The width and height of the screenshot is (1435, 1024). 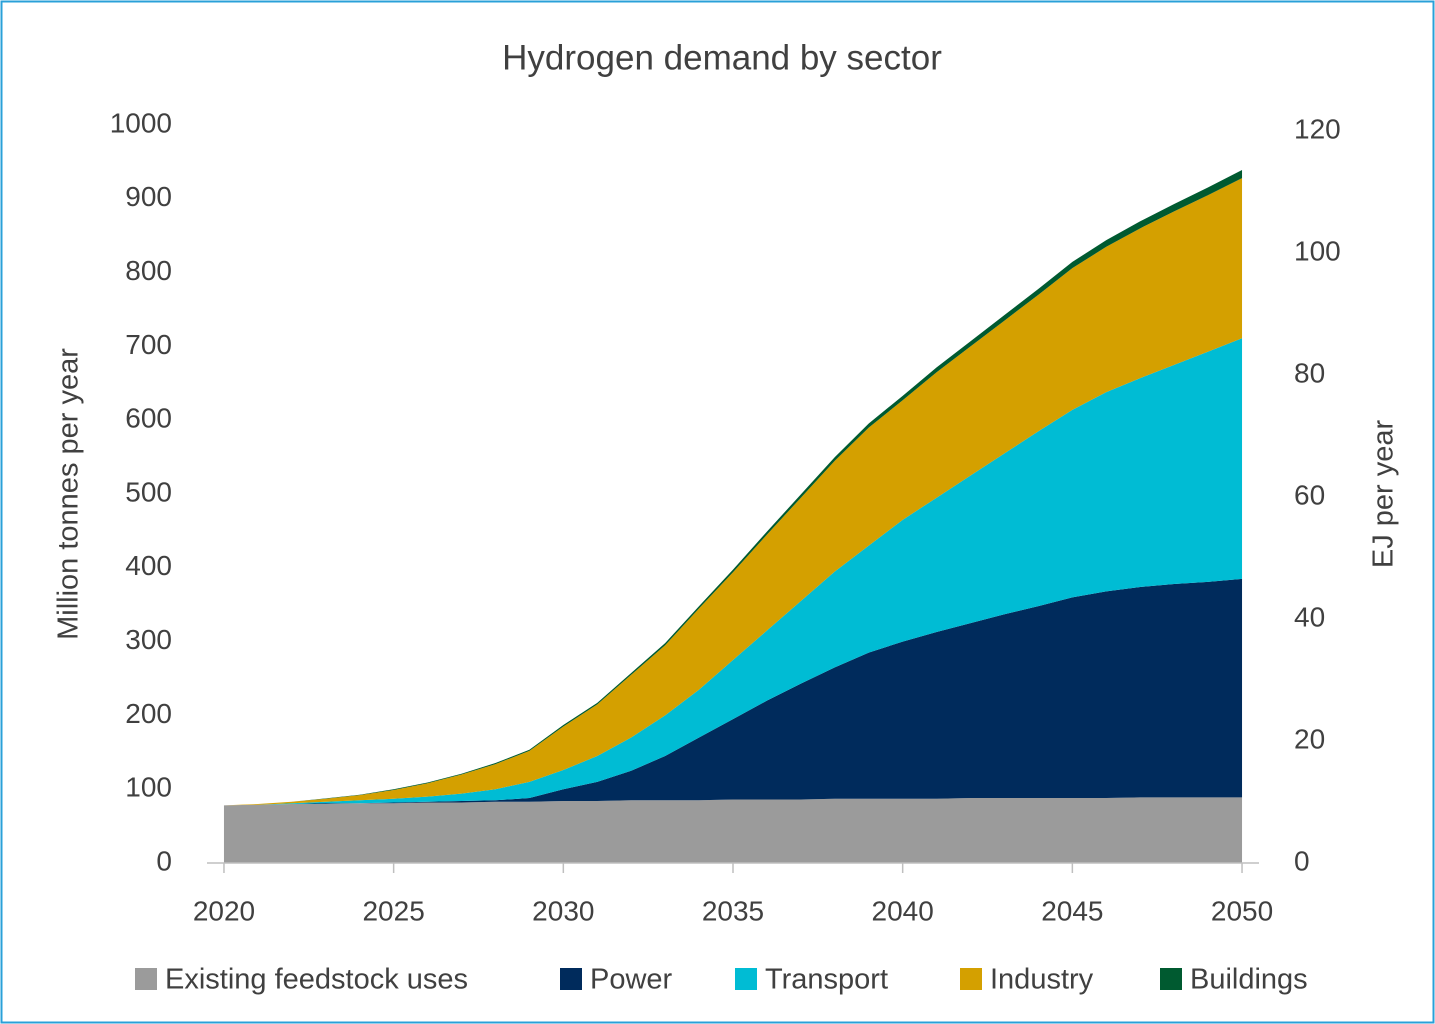 What do you see at coordinates (141, 122) in the screenshot?
I see `y-tick-label: 1000` at bounding box center [141, 122].